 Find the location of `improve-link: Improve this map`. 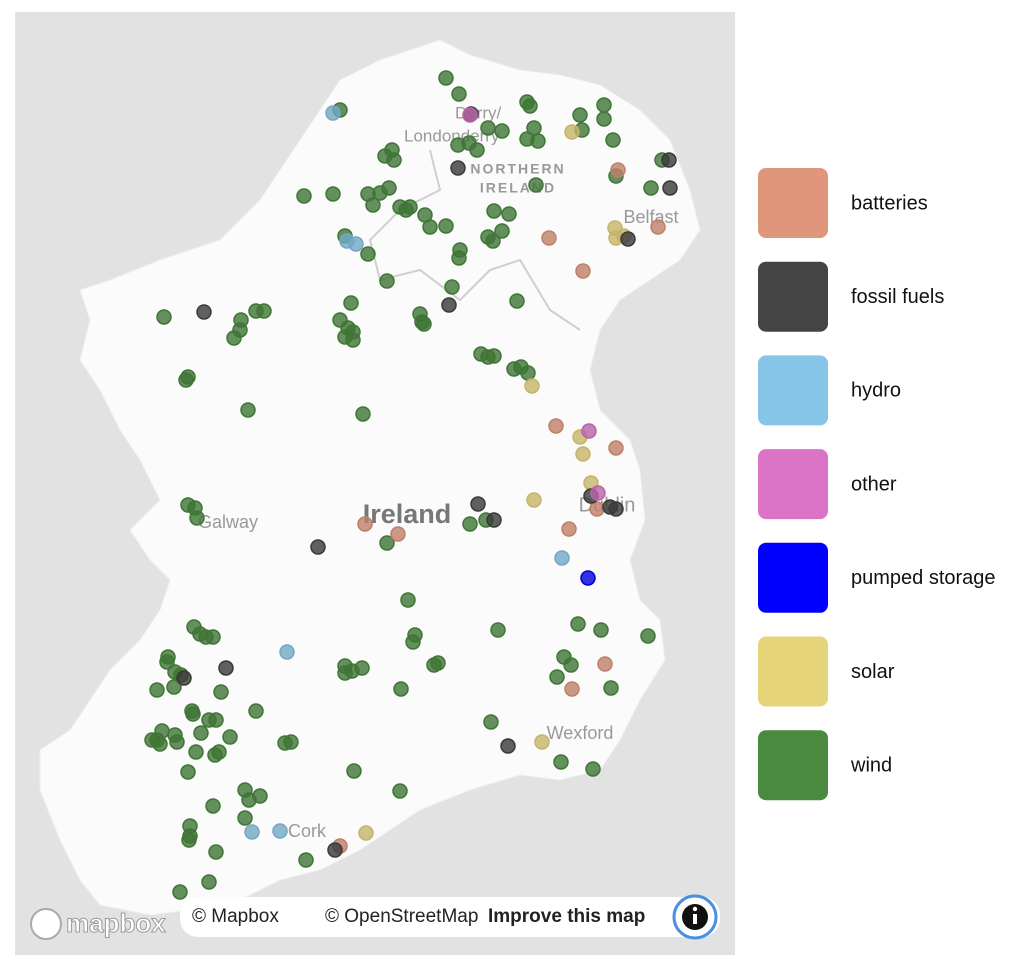

improve-link: Improve this map is located at coordinates (566, 916).